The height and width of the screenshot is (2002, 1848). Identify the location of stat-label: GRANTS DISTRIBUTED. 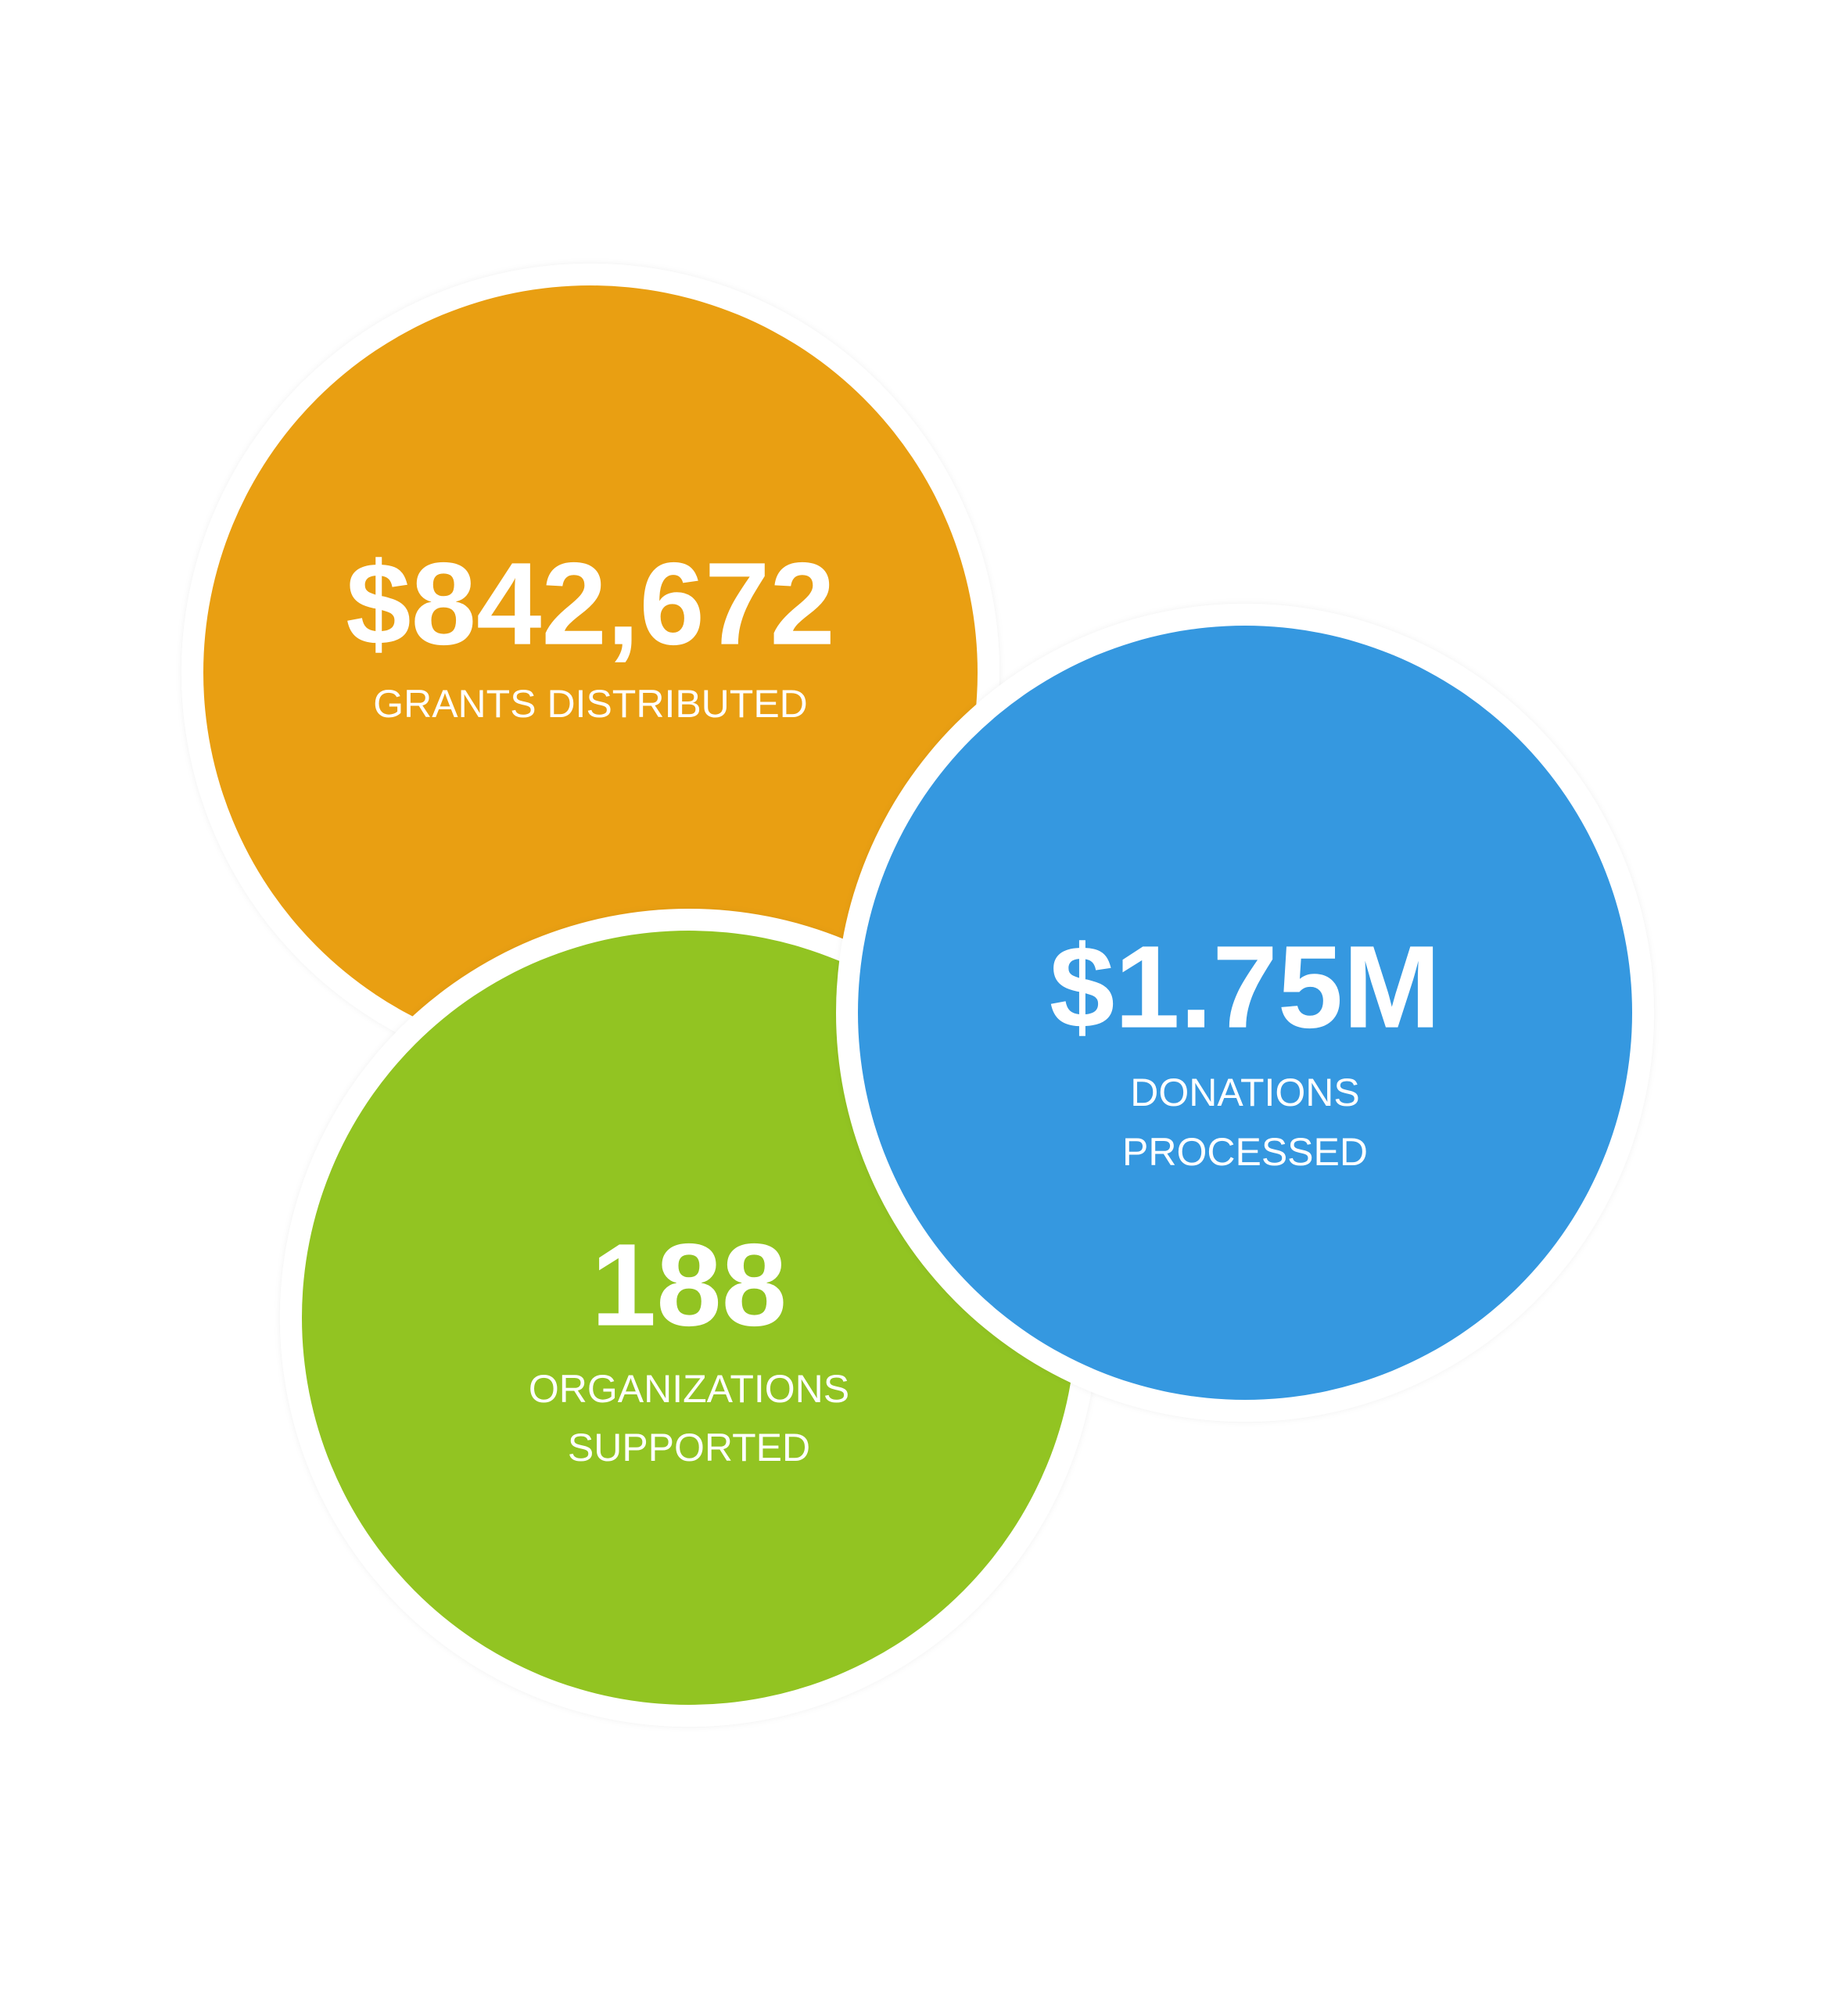
(590, 704).